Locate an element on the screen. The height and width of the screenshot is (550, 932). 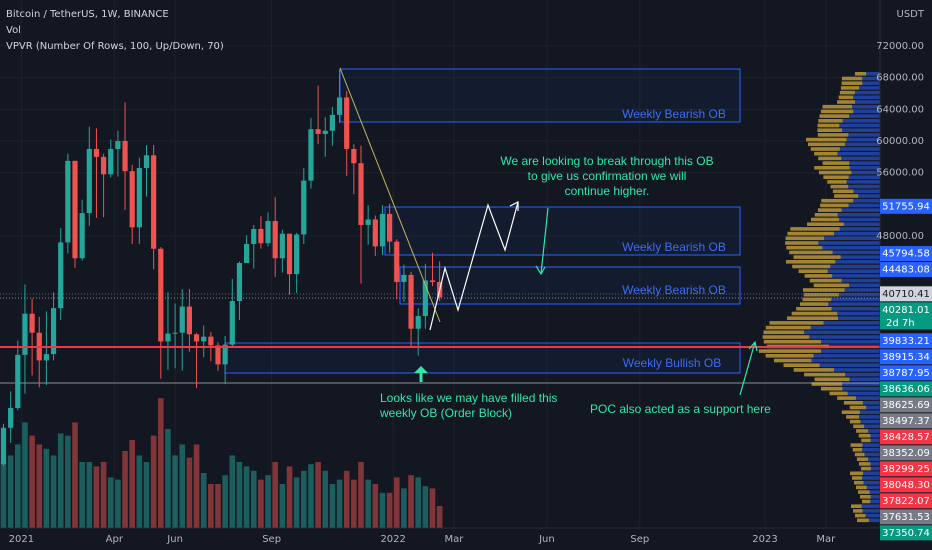
x-tick-label: Mar is located at coordinates (826, 539).